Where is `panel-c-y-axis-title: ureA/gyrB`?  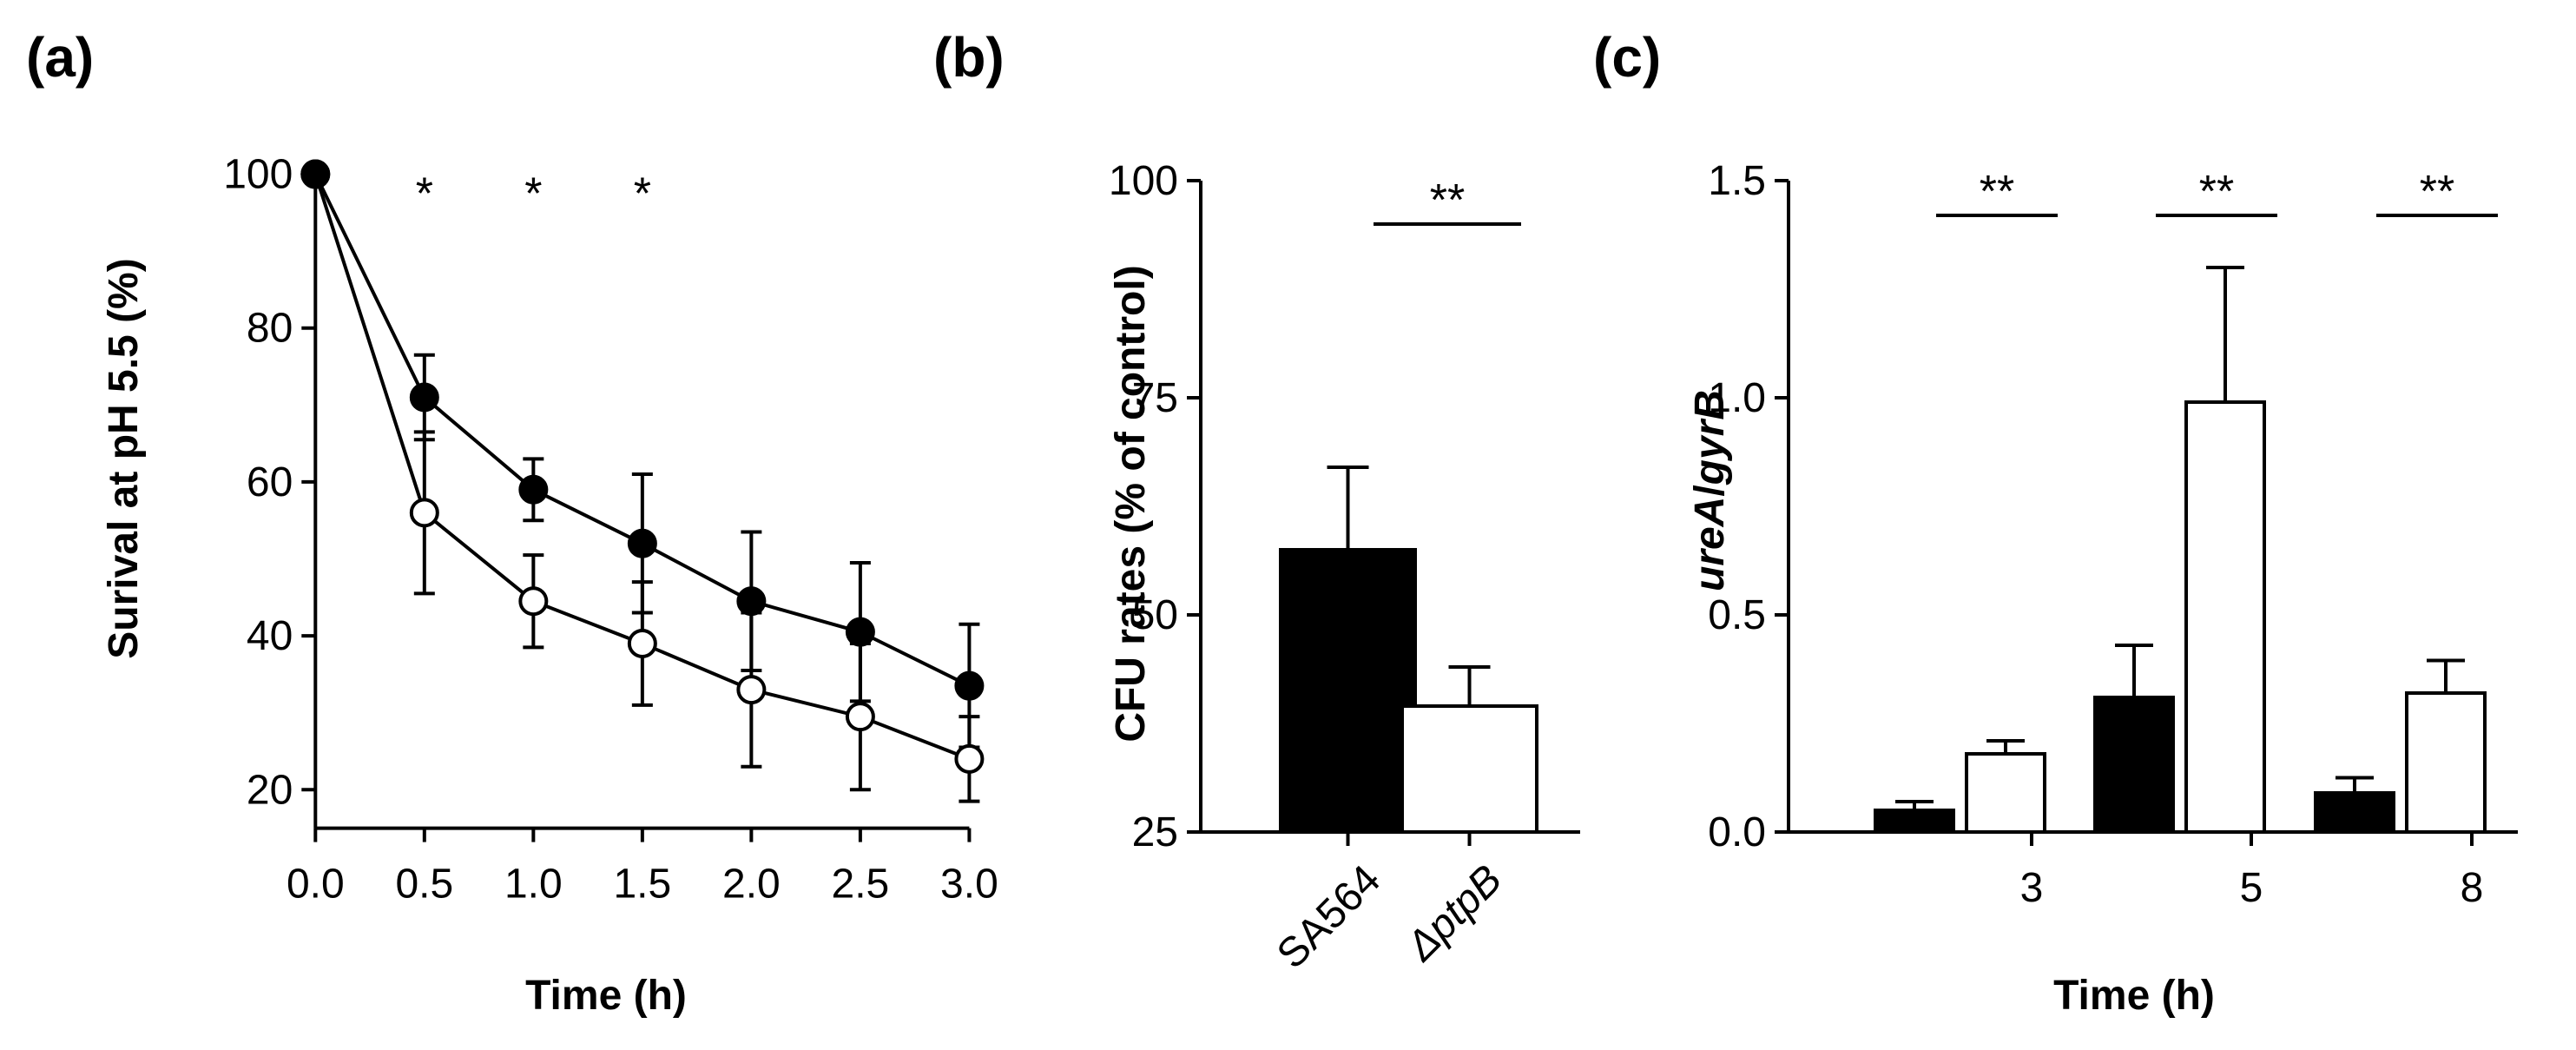
panel-c-y-axis-title: ureA/gyrB is located at coordinates (1710, 491).